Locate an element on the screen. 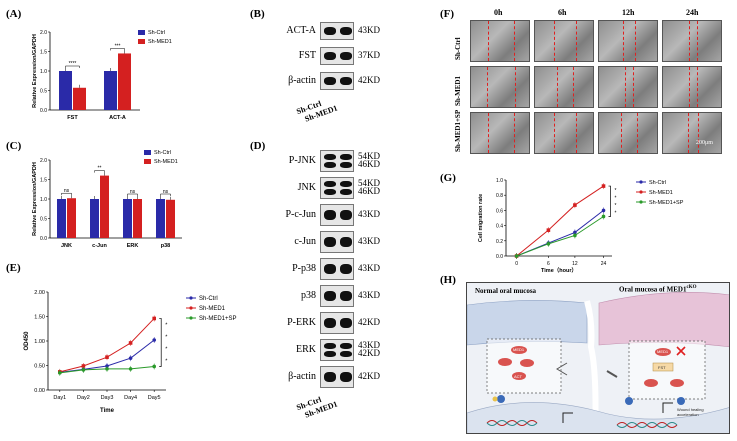  x-axis-label: Time is located at coordinates (107, 411).